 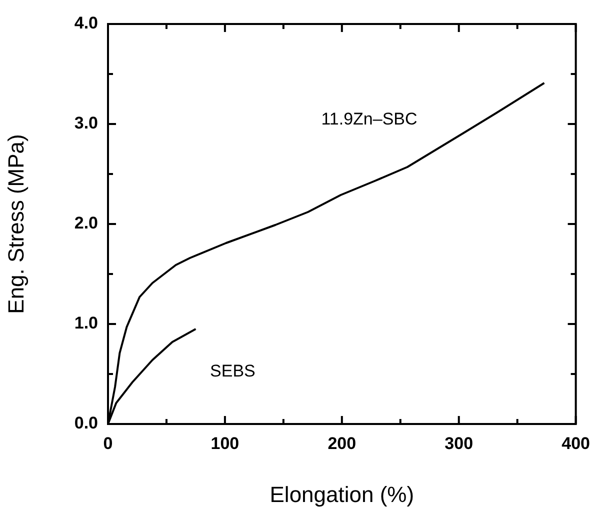 What do you see at coordinates (233, 371) in the screenshot?
I see `text: SEBS` at bounding box center [233, 371].